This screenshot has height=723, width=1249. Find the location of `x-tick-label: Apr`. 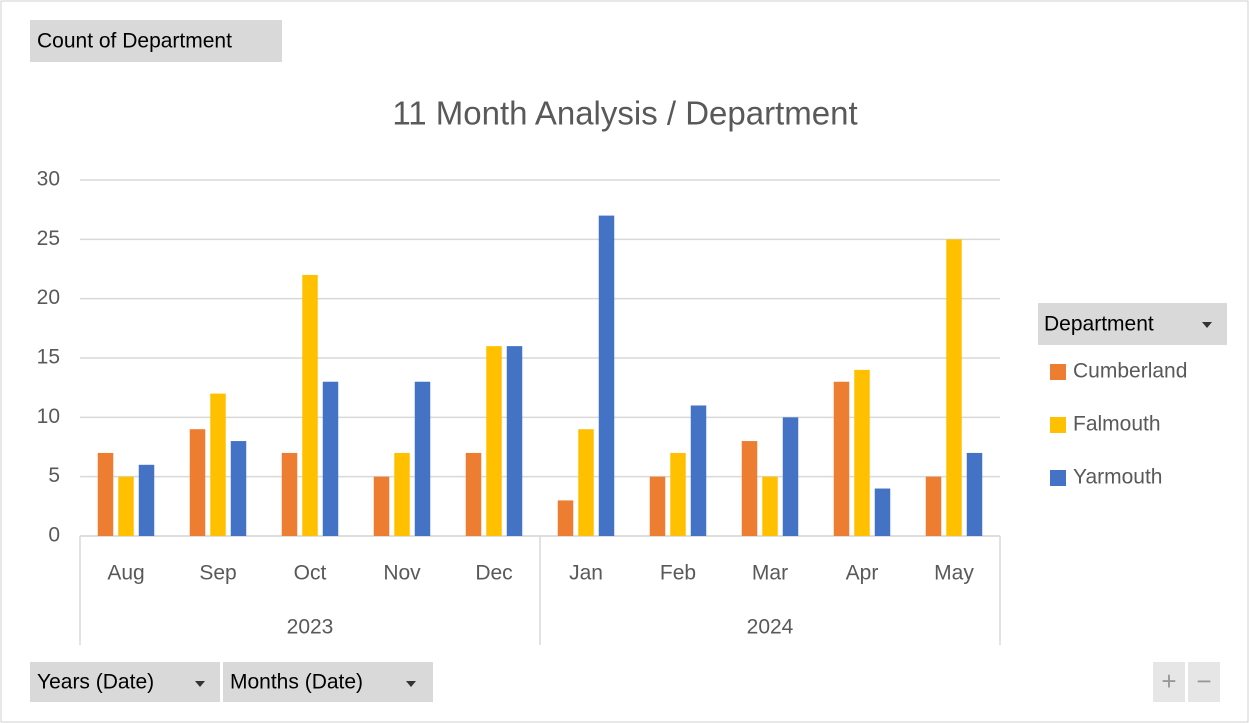

x-tick-label: Apr is located at coordinates (862, 573).